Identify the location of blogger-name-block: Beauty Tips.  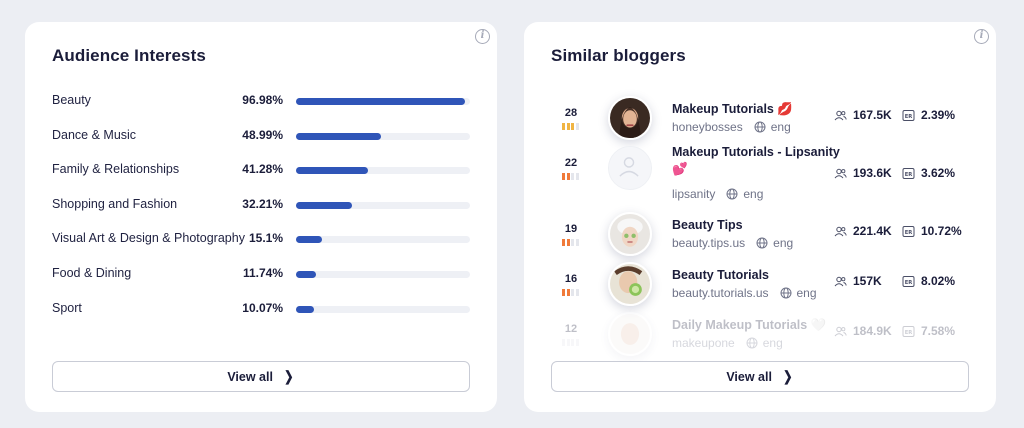
(707, 225).